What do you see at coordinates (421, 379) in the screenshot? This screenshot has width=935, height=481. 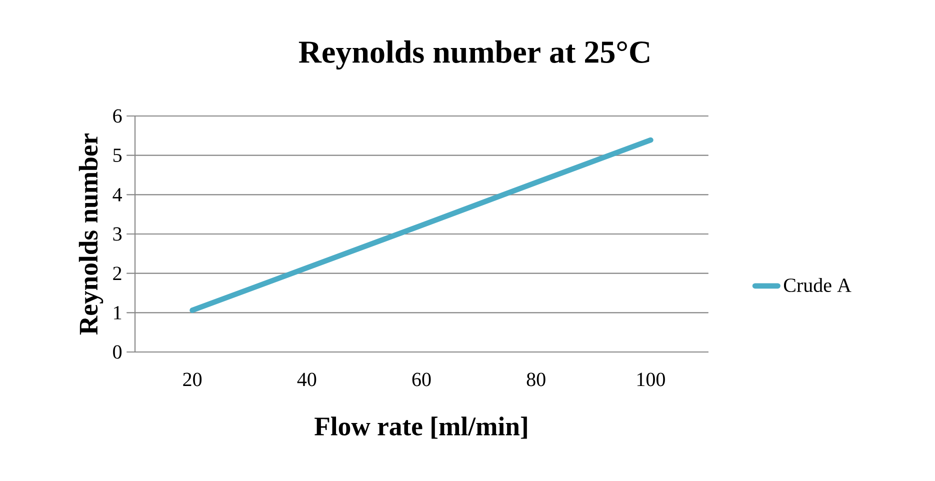 I see `x-tick-label: 60` at bounding box center [421, 379].